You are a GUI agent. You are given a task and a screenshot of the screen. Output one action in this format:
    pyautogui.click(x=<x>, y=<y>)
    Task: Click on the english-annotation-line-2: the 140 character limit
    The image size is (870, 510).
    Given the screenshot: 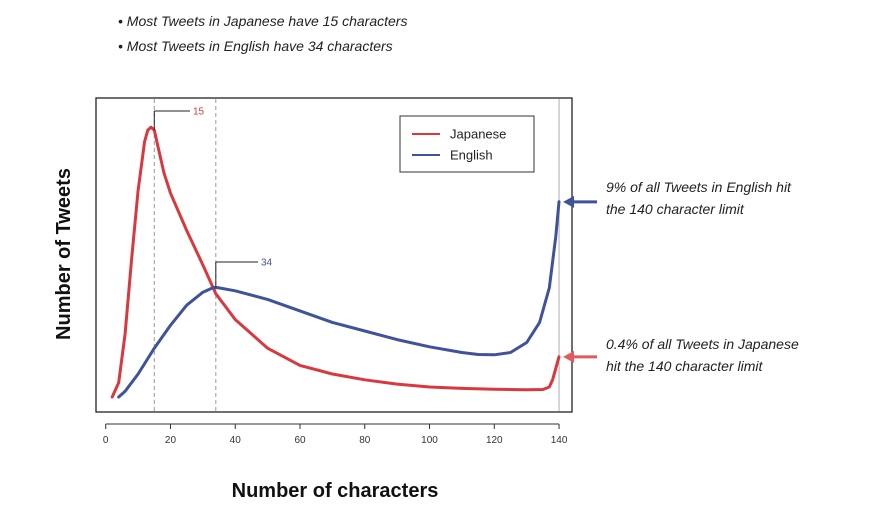 What is the action you would take?
    pyautogui.click(x=675, y=209)
    